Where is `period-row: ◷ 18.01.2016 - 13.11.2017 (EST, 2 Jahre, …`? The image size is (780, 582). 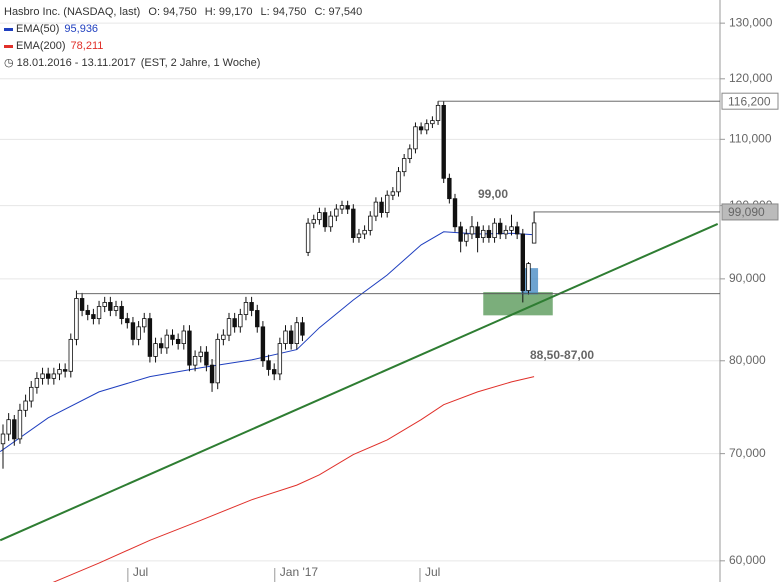 period-row: ◷ 18.01.2016 - 13.11.2017 (EST, 2 Jahre, … is located at coordinates (132, 63).